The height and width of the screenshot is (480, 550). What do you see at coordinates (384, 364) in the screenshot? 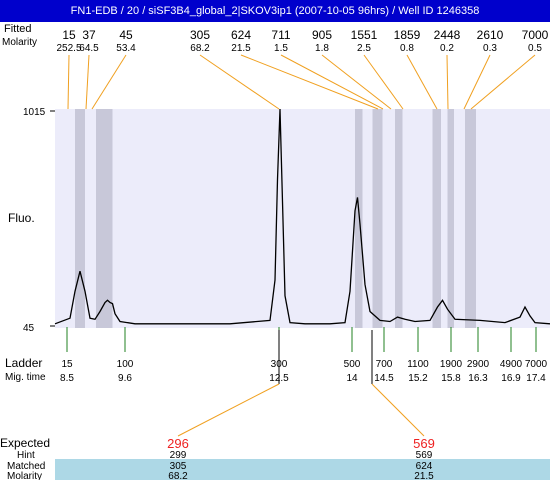
I see `ladder-size-label: 700` at bounding box center [384, 364].